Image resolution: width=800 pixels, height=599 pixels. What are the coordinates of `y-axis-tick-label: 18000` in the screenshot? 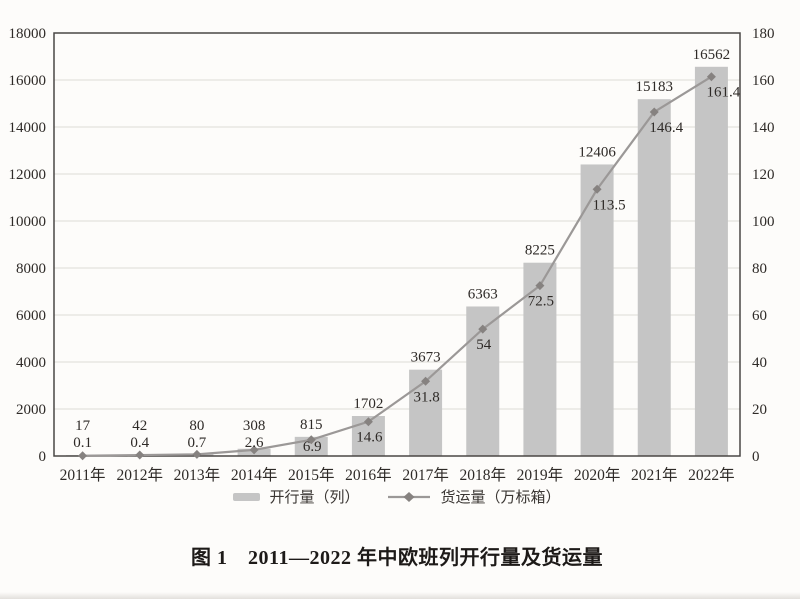 It's located at (28, 34).